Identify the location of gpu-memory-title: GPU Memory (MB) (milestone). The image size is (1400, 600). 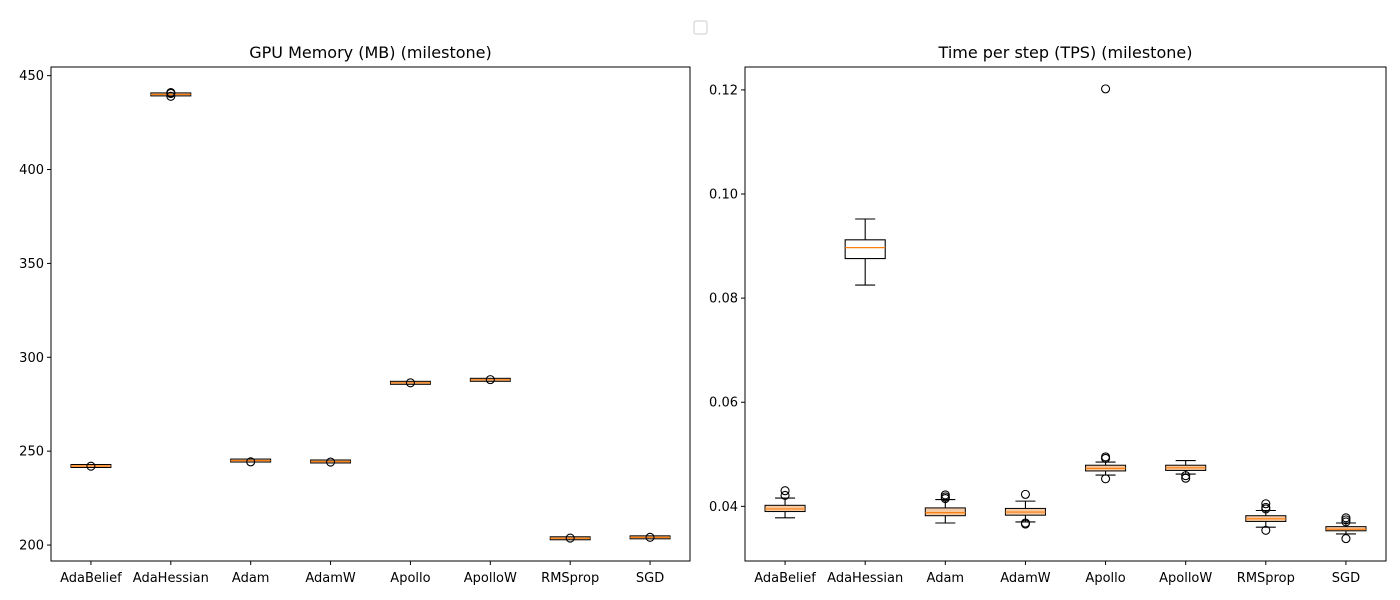
(370, 52).